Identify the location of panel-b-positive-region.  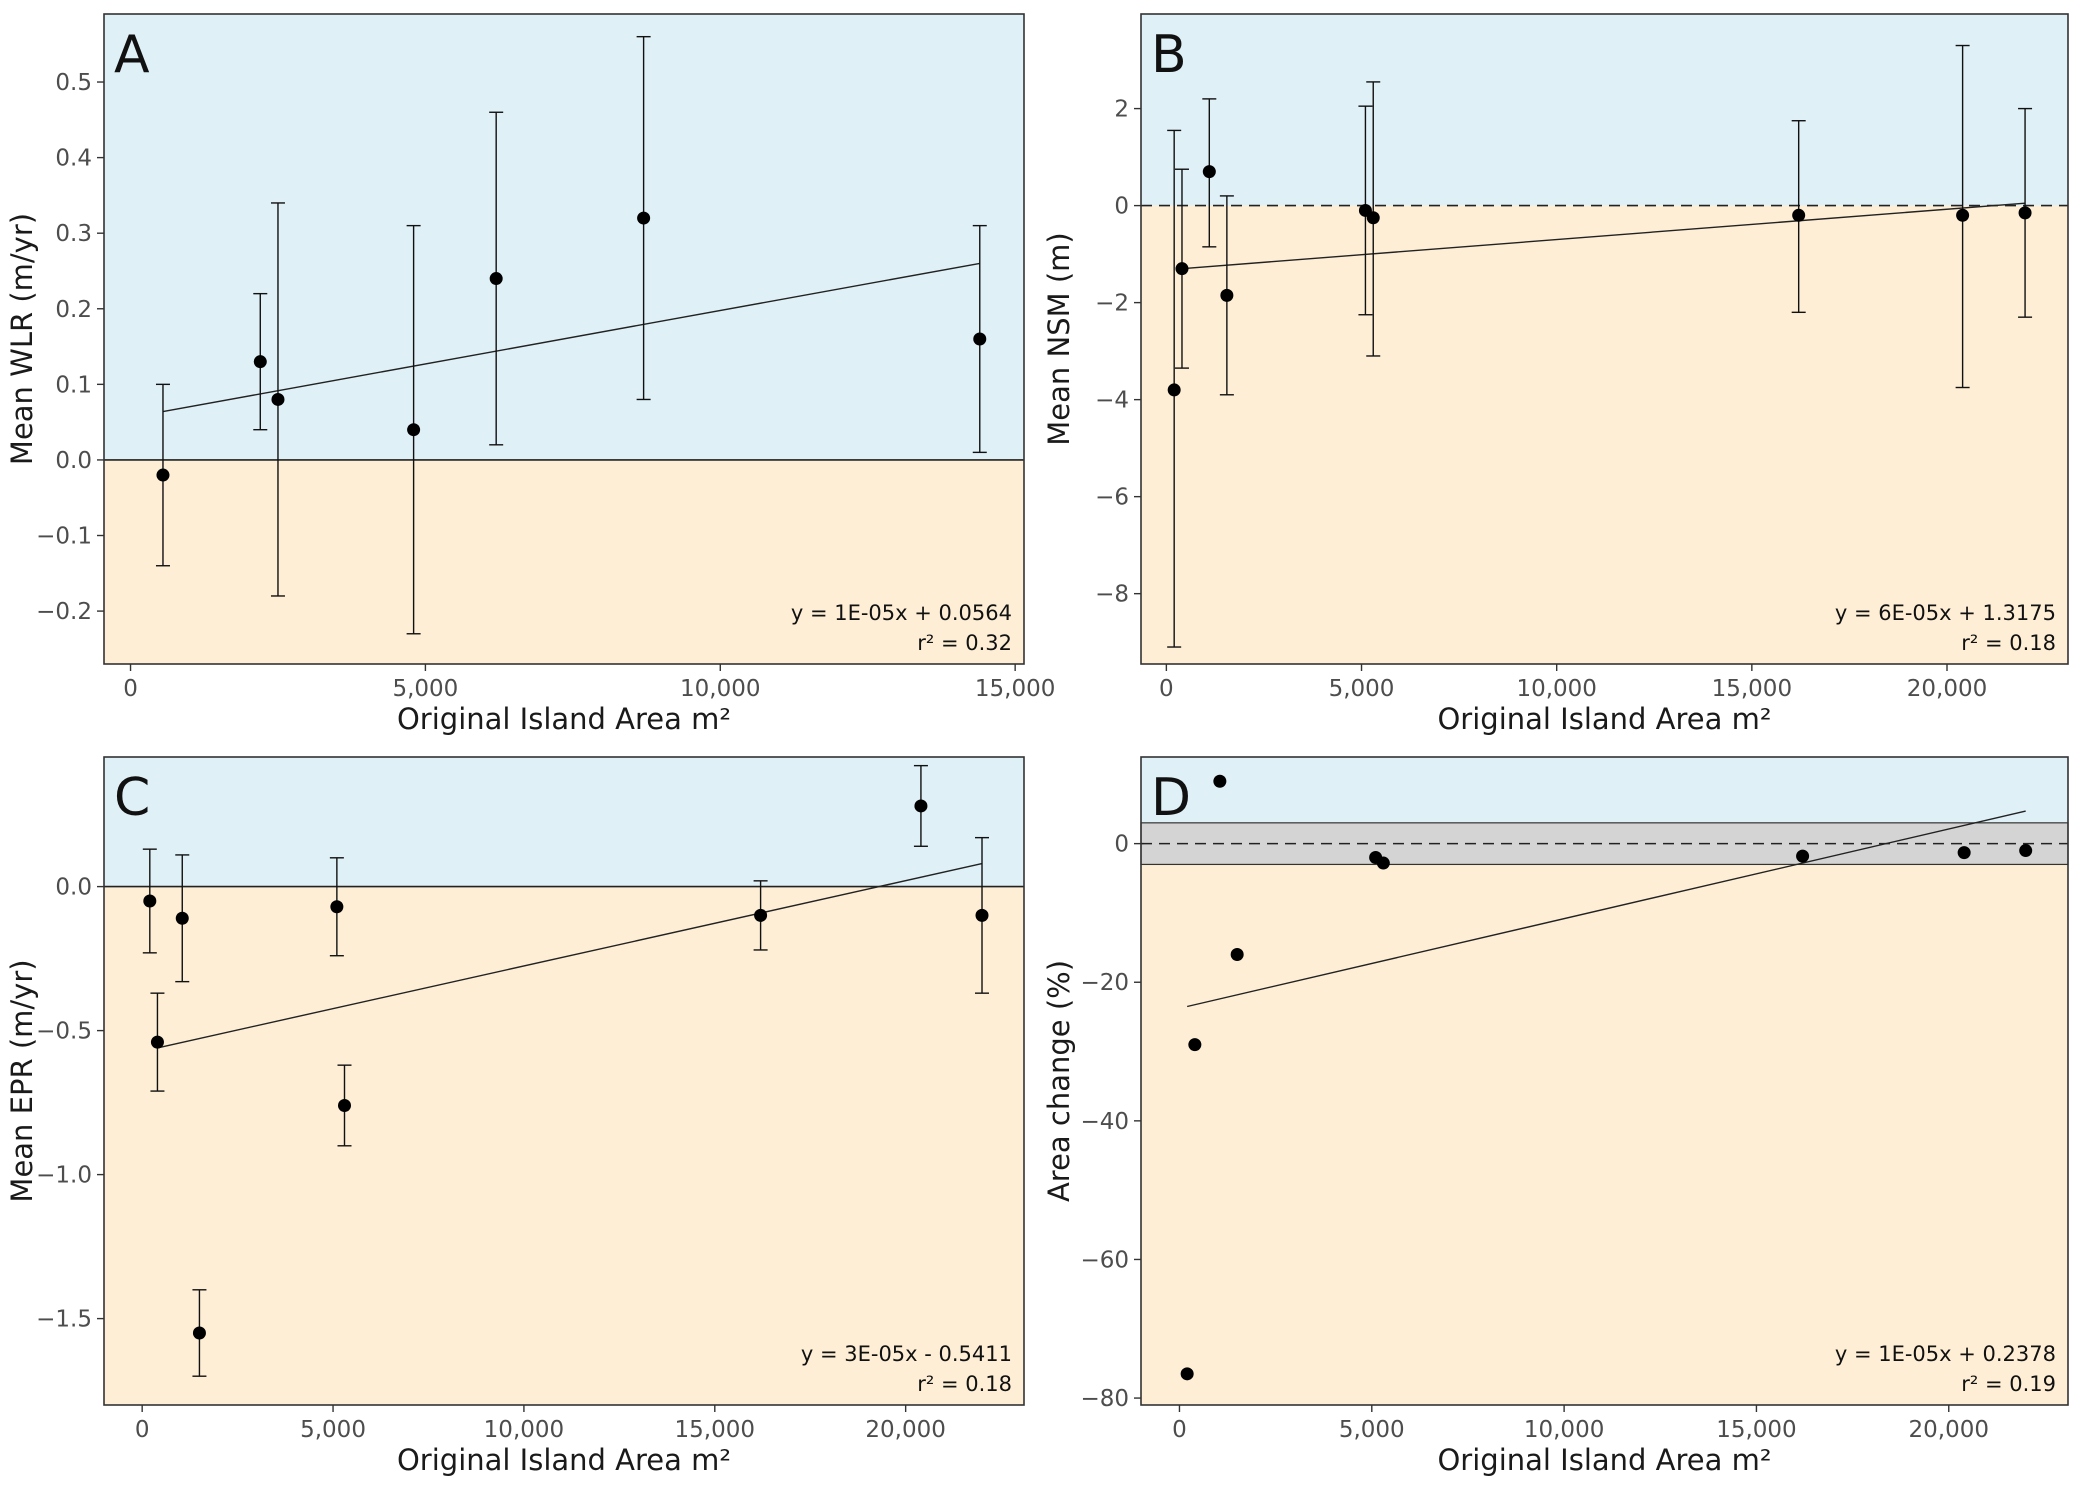
(1604, 110).